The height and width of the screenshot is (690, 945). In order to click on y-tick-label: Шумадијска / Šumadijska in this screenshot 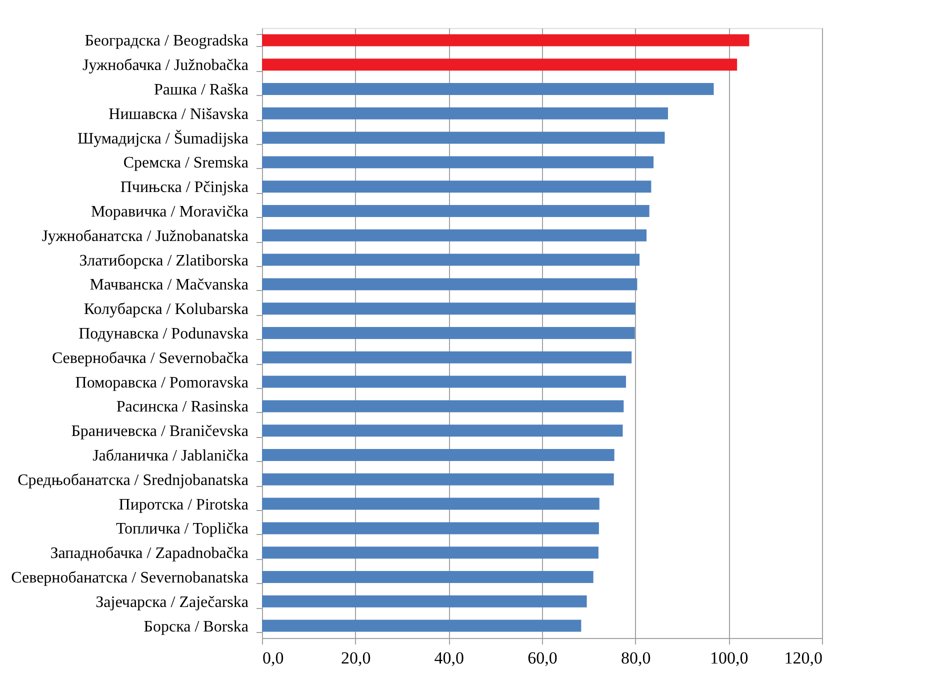, I will do `click(162, 138)`.